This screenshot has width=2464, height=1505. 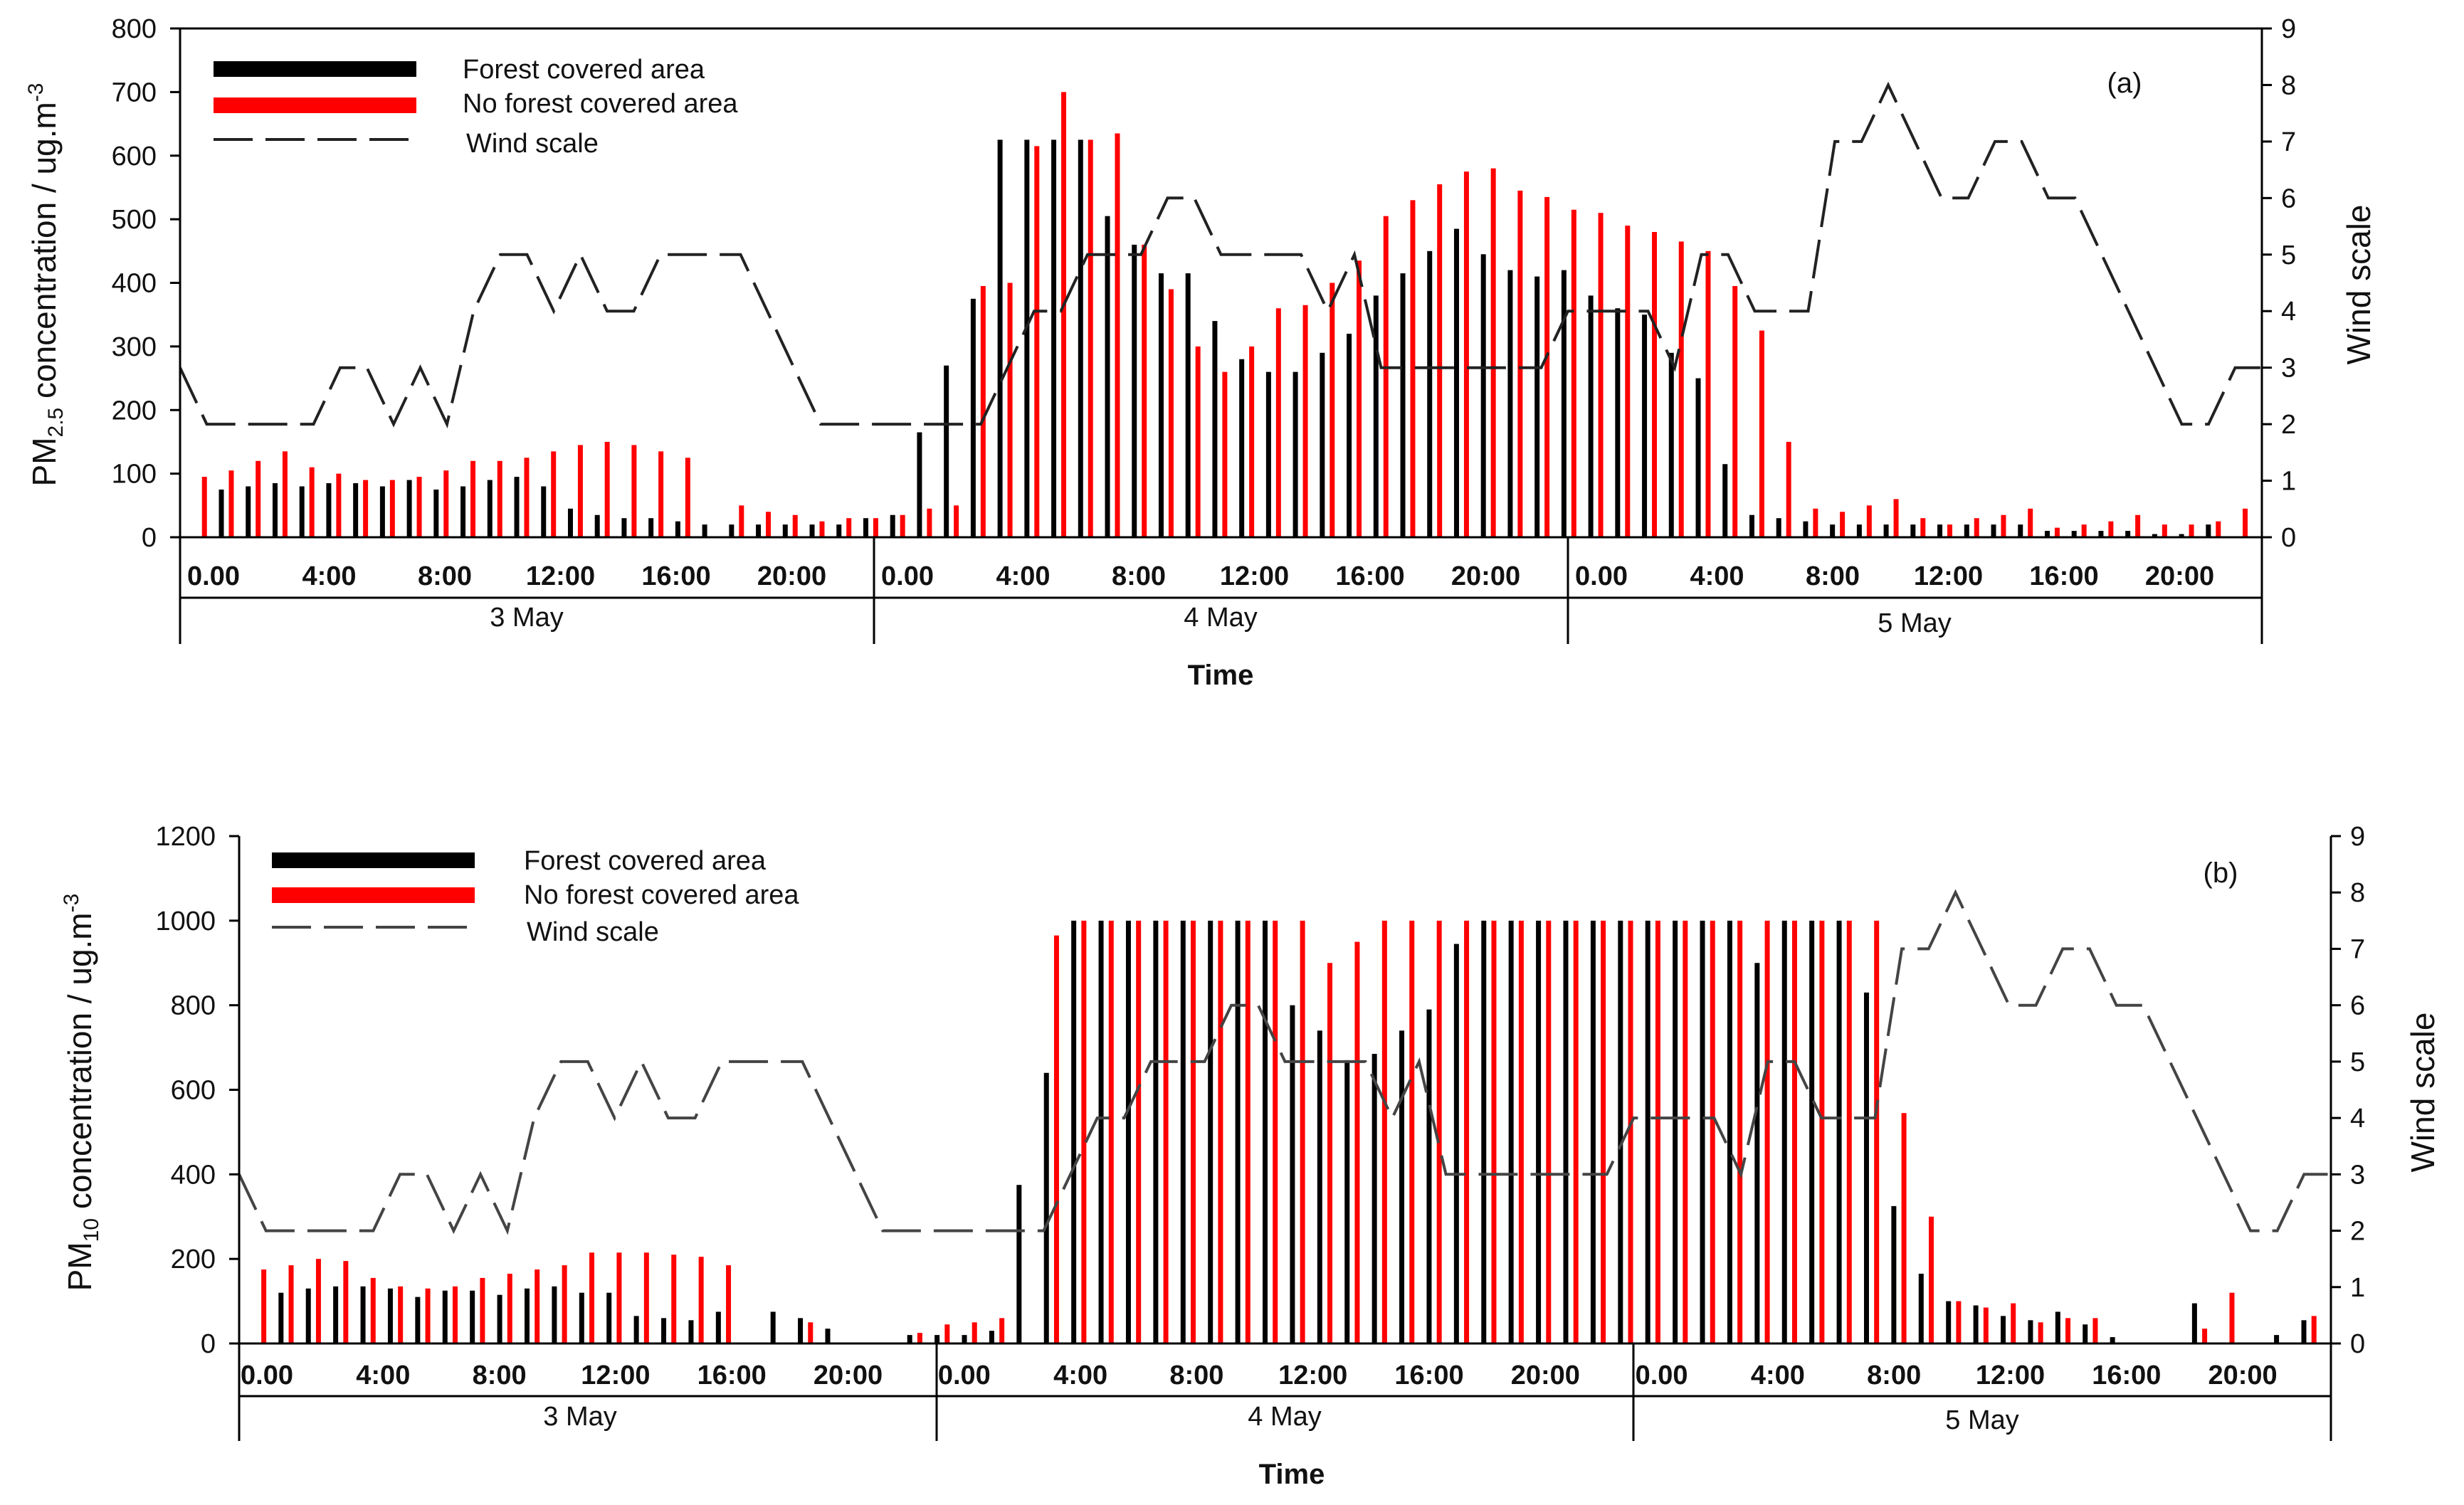 I want to click on chart-a-day-label: 5 May, so click(x=1914, y=623).